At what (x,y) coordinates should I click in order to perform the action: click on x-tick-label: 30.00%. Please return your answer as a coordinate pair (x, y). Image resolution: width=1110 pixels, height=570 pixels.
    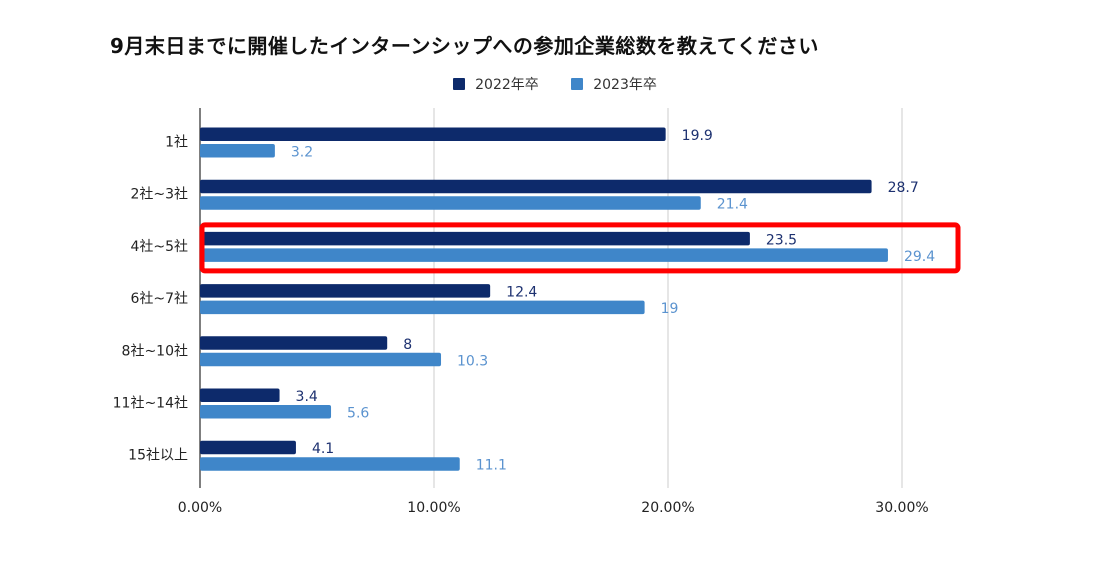
    Looking at the image, I should click on (901, 508).